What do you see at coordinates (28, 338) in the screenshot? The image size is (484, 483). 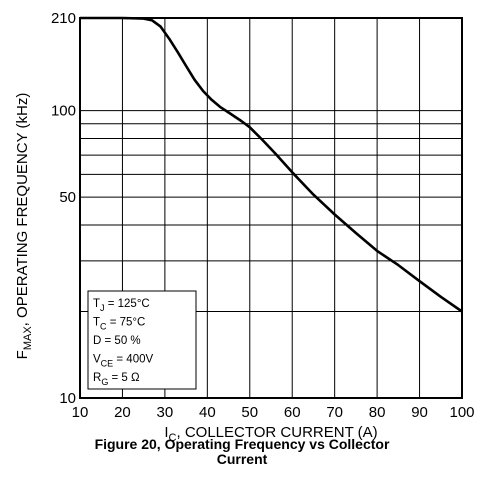 I see `y-axis-label-sub: MAX` at bounding box center [28, 338].